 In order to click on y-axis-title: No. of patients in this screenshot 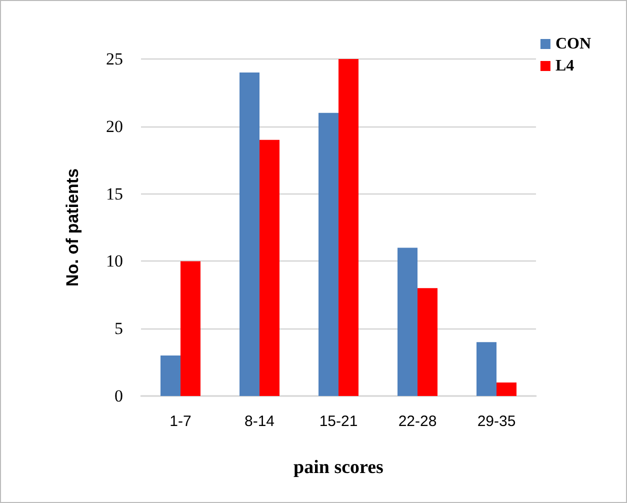, I will do `click(72, 227)`.